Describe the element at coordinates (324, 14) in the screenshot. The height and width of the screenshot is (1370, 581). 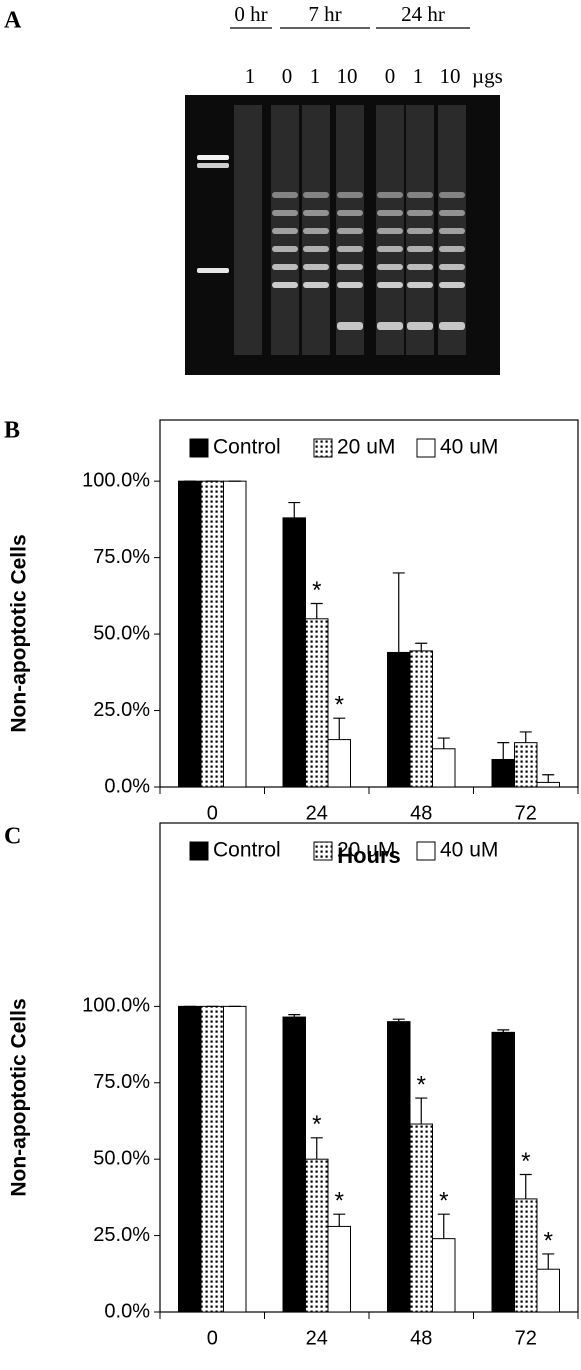
I see `time-label: 7 hr` at that location.